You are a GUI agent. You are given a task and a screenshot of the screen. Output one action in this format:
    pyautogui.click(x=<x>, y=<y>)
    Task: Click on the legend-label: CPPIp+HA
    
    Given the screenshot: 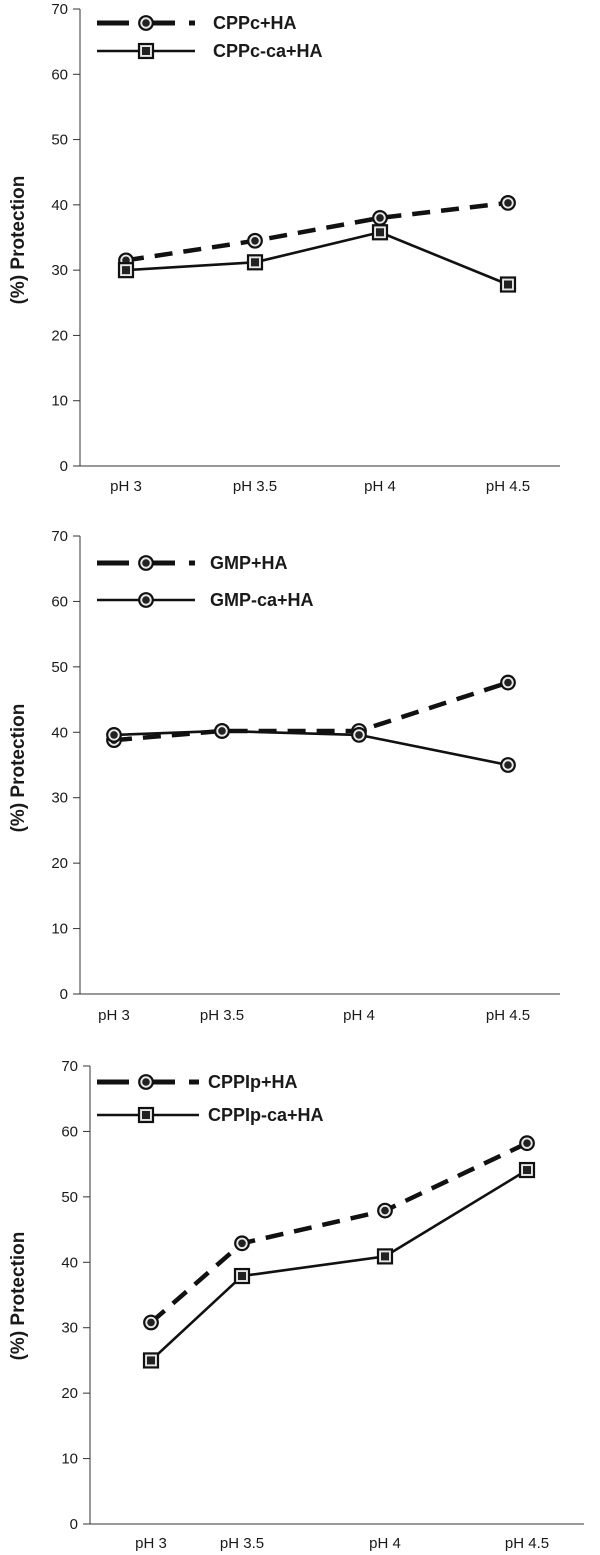 What is the action you would take?
    pyautogui.click(x=253, y=1082)
    